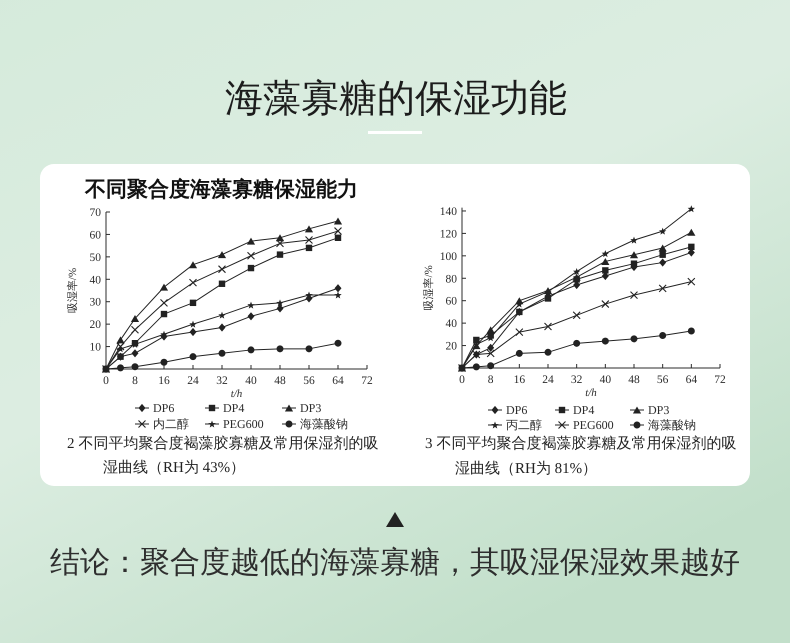  I want to click on text: 3 不同平均聚合度褐藻胶寡糖及常用保湿剂的吸湿曲线（RH为 81%）, so click(580, 456).